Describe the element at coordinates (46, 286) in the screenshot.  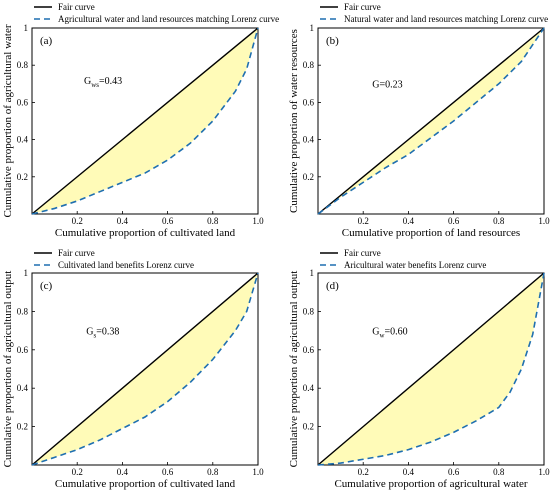
I see `panel-label: (c)` at that location.